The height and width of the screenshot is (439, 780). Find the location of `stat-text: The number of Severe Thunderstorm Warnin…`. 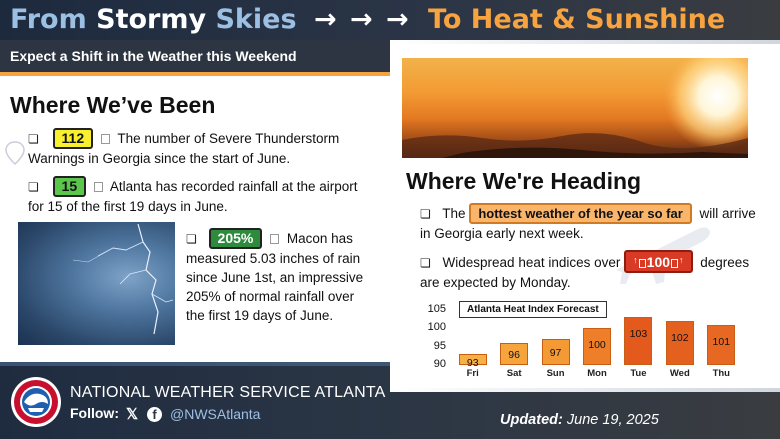

stat-text: The number of Severe Thunderstorm Warnin… is located at coordinates (184, 148).